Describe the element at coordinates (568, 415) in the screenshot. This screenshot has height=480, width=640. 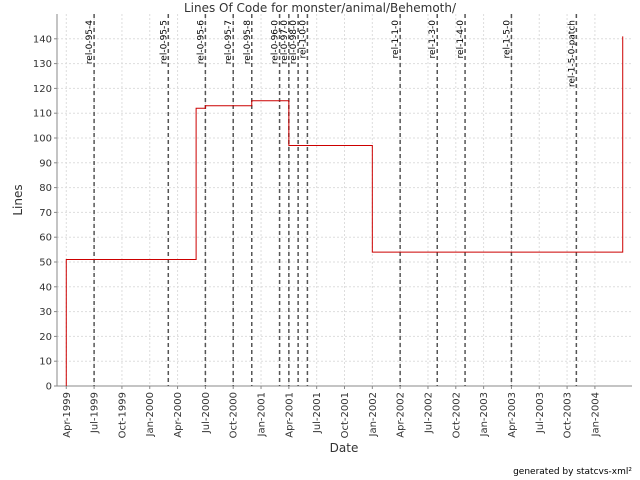
I see `x-tick-label: Oct-2003` at that location.